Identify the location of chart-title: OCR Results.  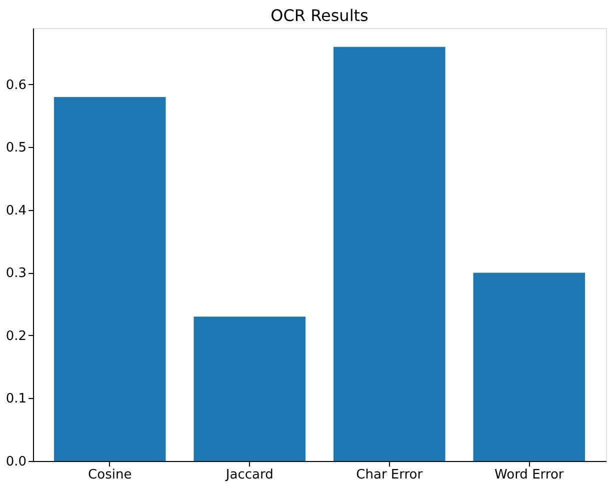
(319, 15).